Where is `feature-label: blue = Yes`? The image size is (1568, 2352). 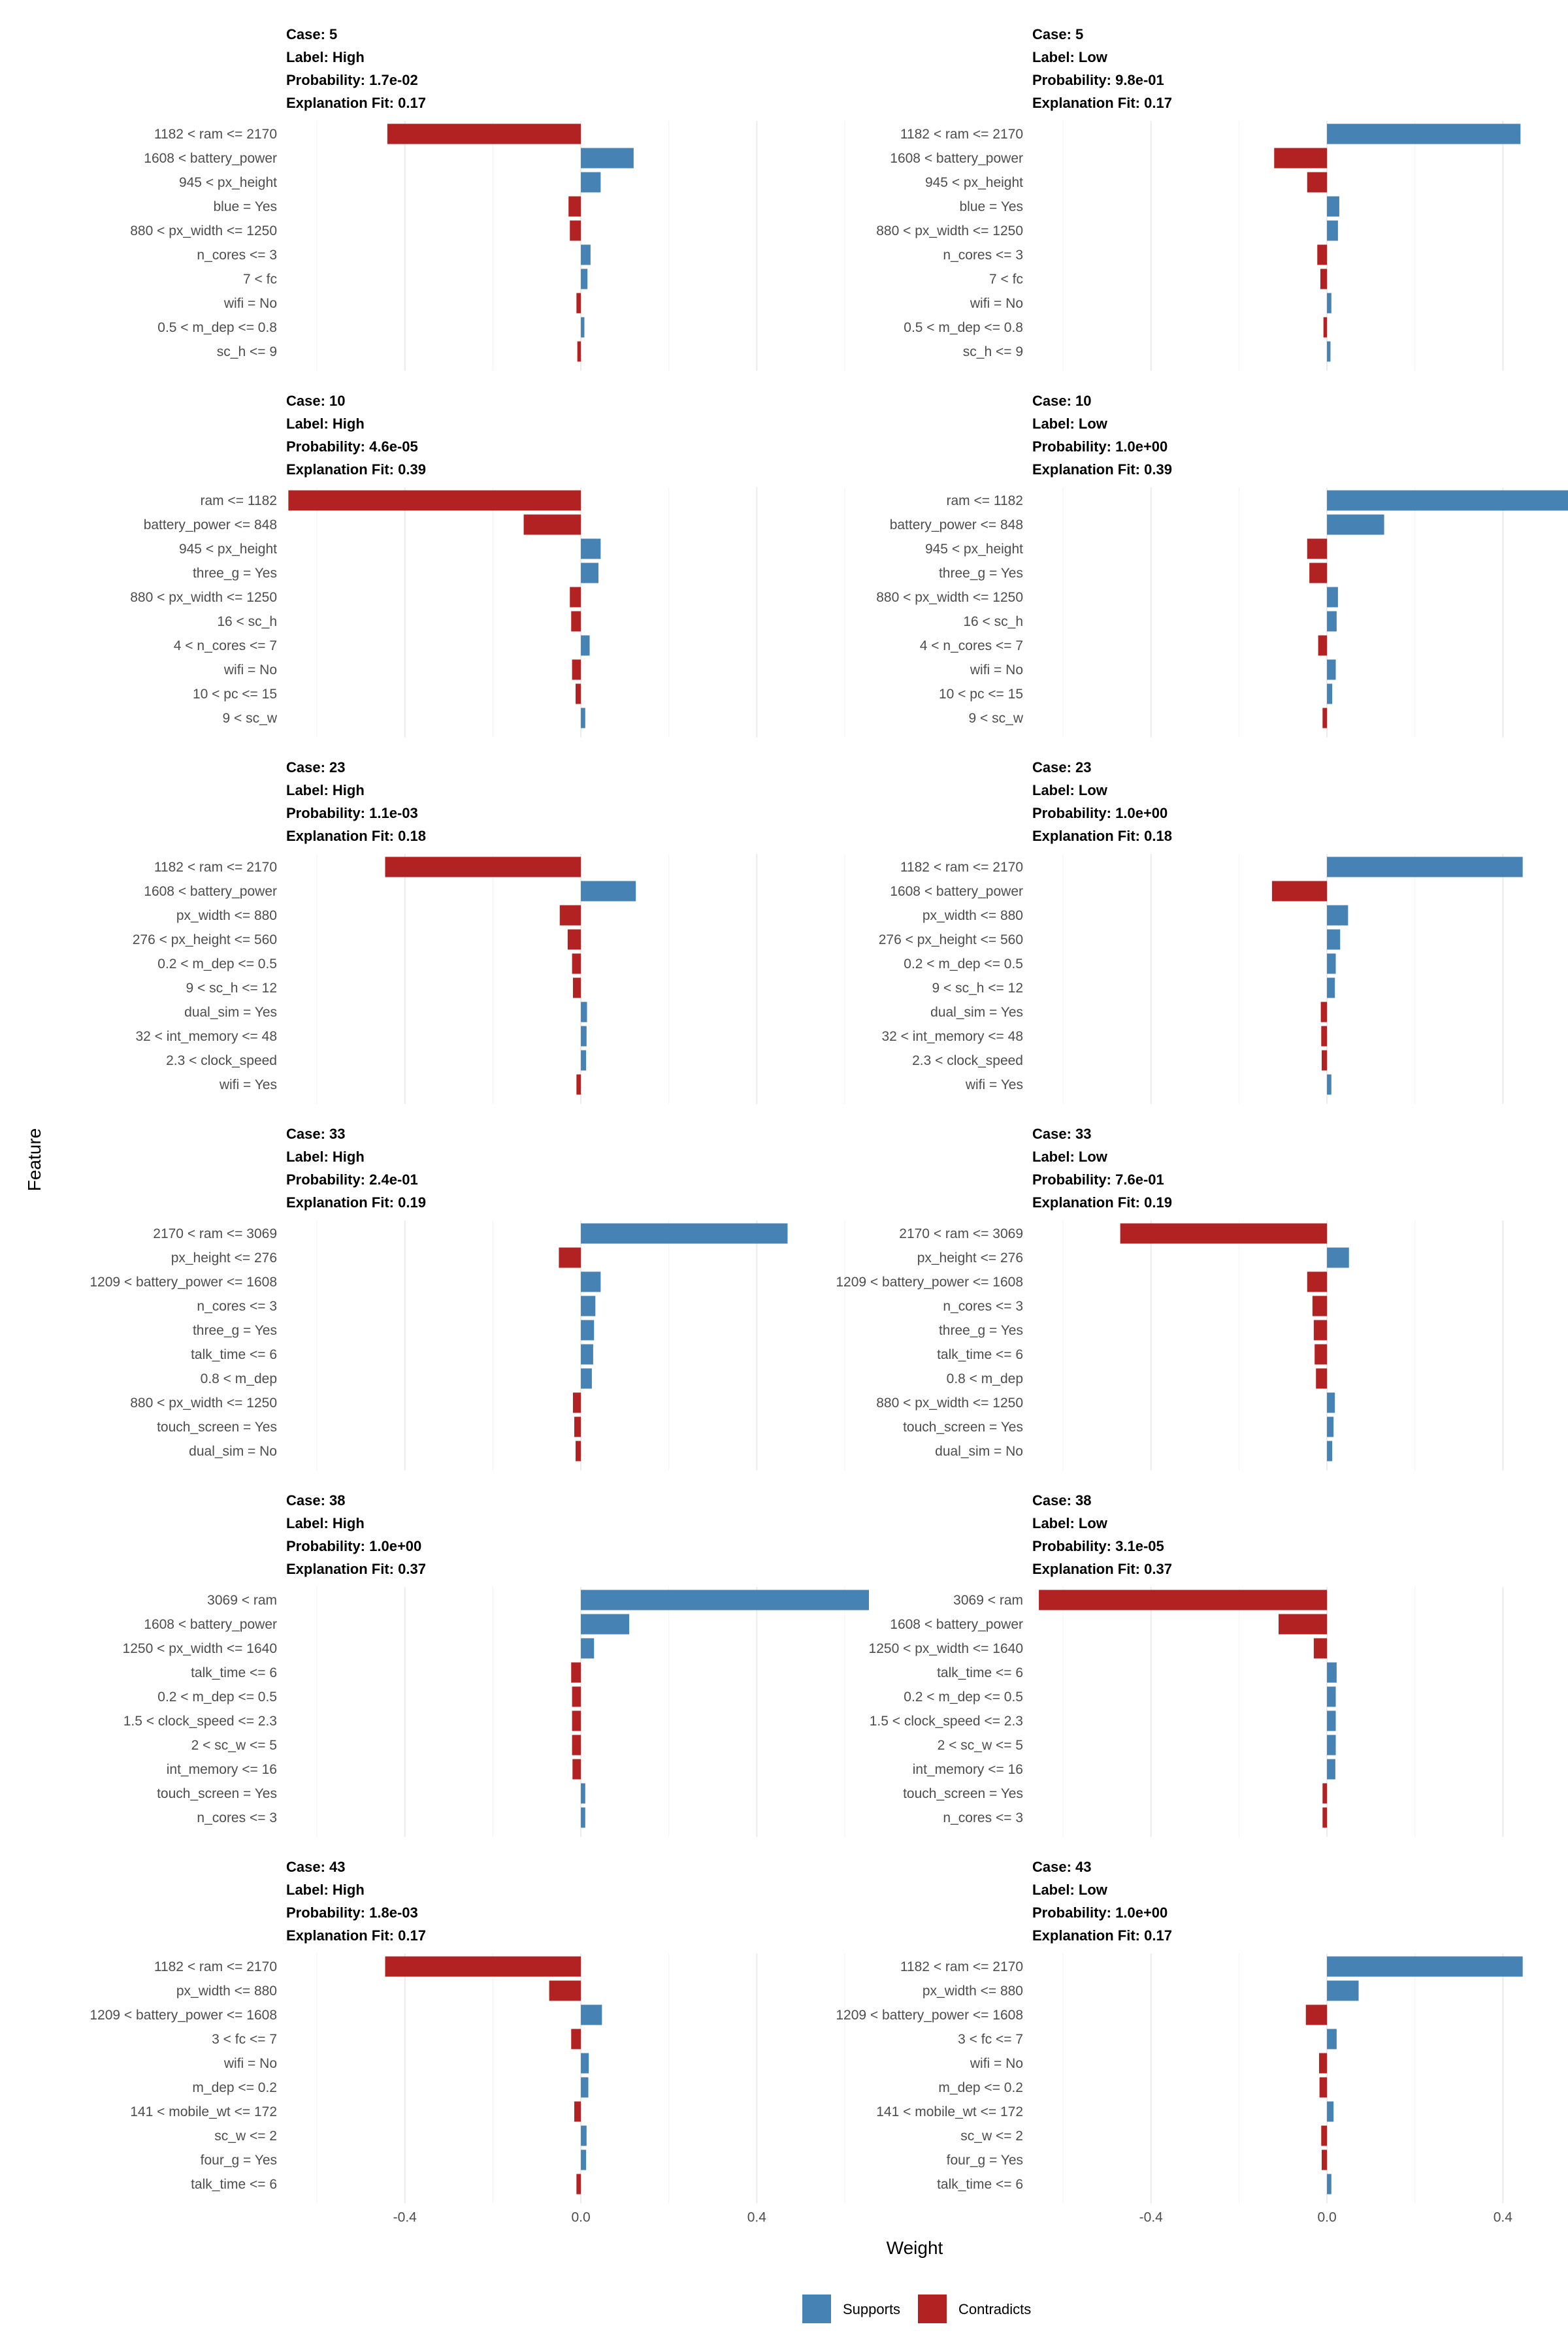 feature-label: blue = Yes is located at coordinates (991, 206).